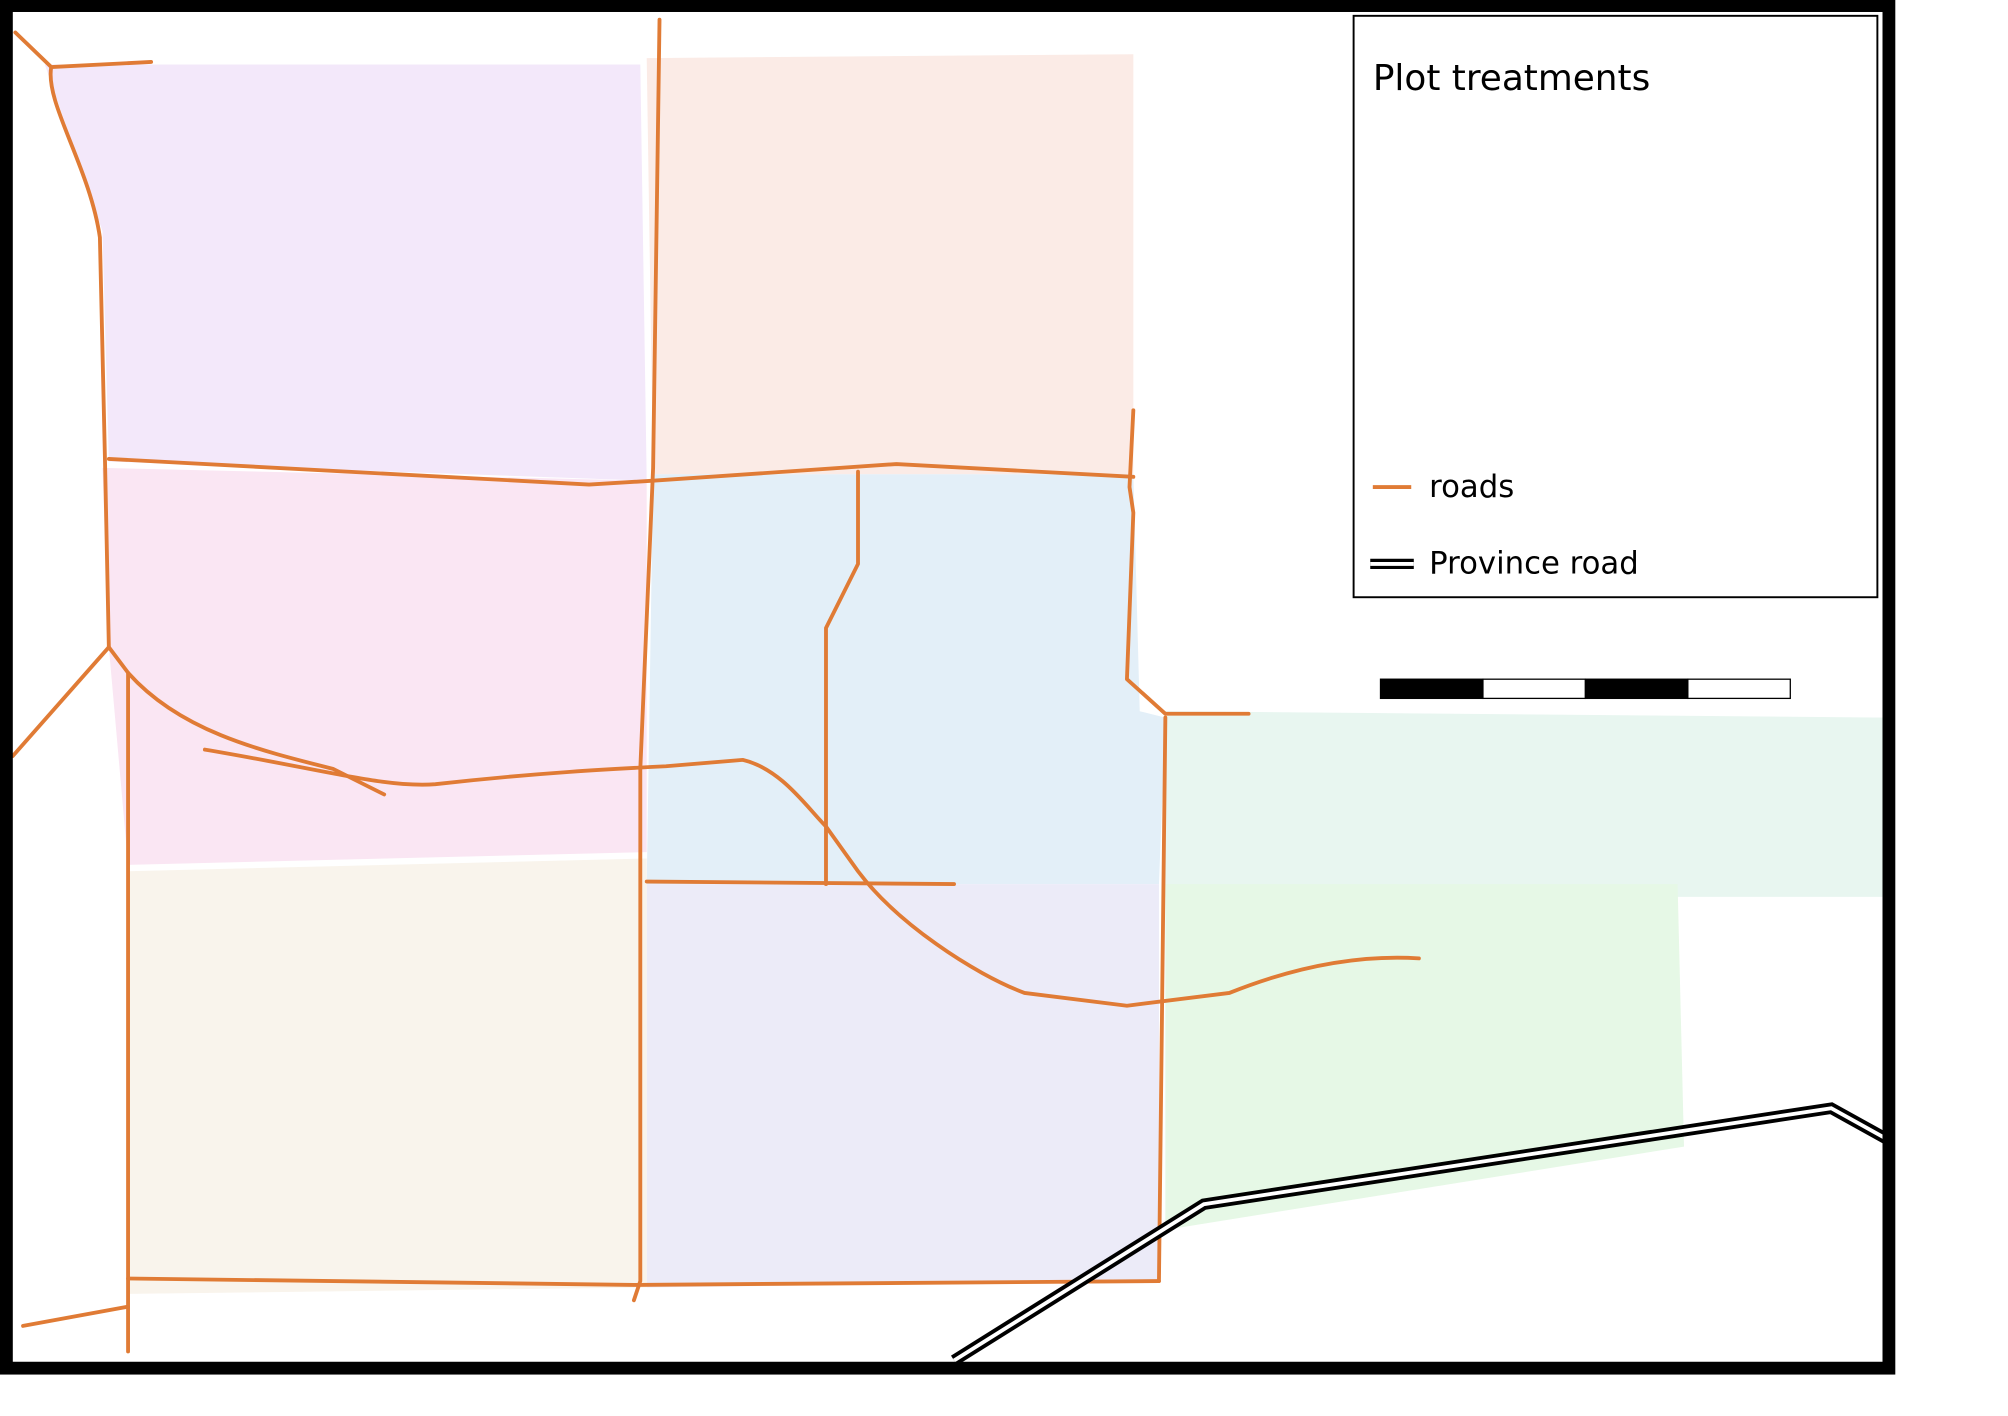 This screenshot has width=2008, height=1416. What do you see at coordinates (1511, 78) in the screenshot?
I see `legend-title: Plot treatments` at bounding box center [1511, 78].